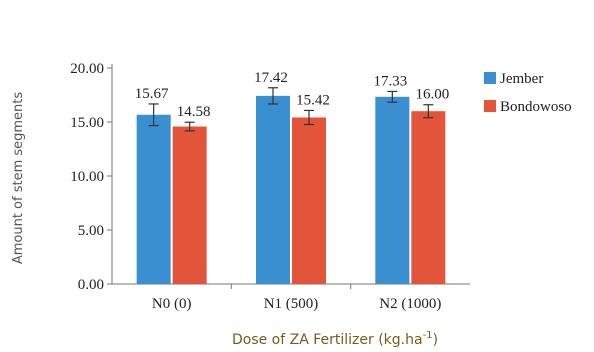 Image resolution: width=594 pixels, height=352 pixels. What do you see at coordinates (172, 304) in the screenshot?
I see `x-tick-label: N0 (0)` at bounding box center [172, 304].